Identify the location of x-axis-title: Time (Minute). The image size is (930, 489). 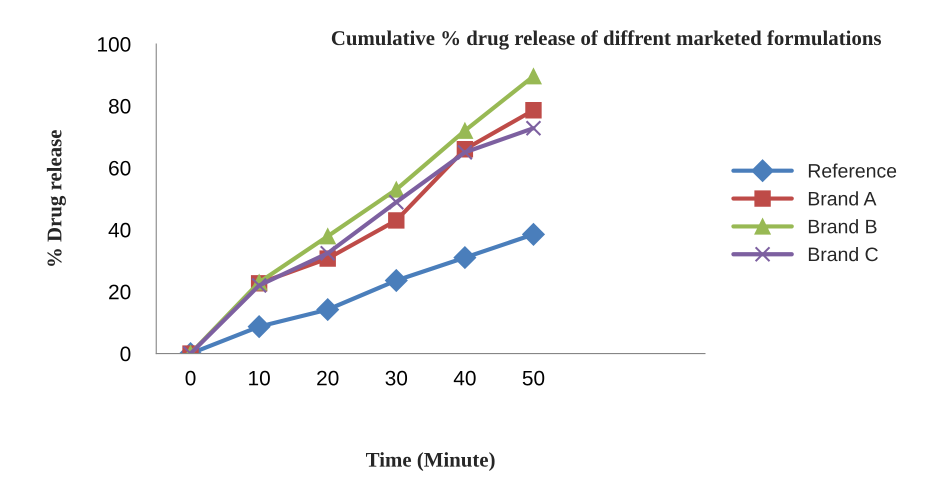
(430, 462).